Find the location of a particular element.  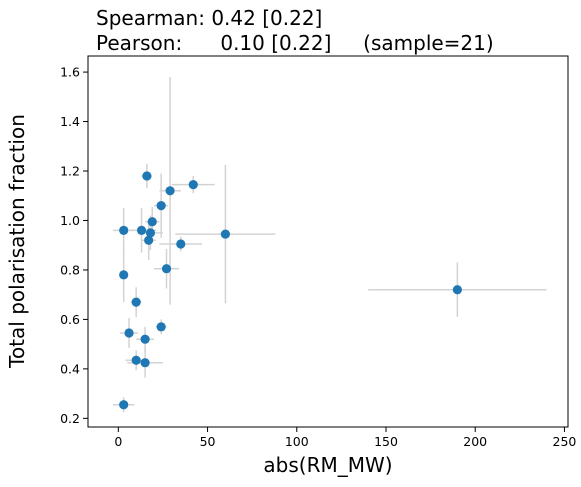

y-axis-label: Total polarisation fraction is located at coordinates (17, 241).